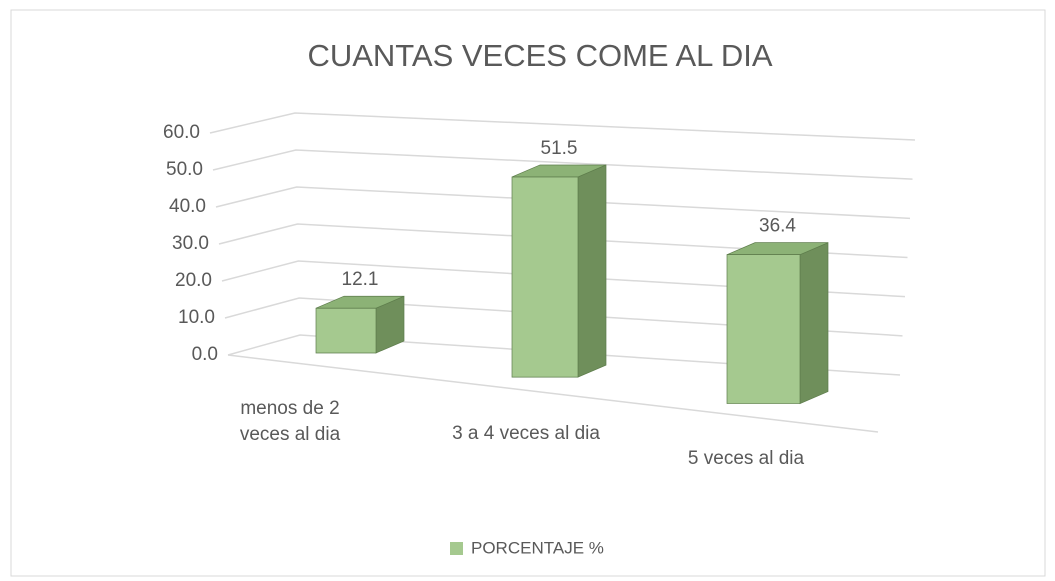  What do you see at coordinates (360, 279) in the screenshot?
I see `data-label: 12.1` at bounding box center [360, 279].